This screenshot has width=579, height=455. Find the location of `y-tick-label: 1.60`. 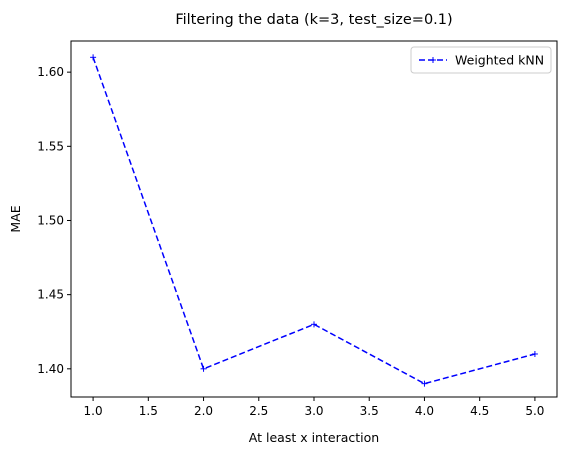

y-tick-label: 1.60 is located at coordinates (50, 72).